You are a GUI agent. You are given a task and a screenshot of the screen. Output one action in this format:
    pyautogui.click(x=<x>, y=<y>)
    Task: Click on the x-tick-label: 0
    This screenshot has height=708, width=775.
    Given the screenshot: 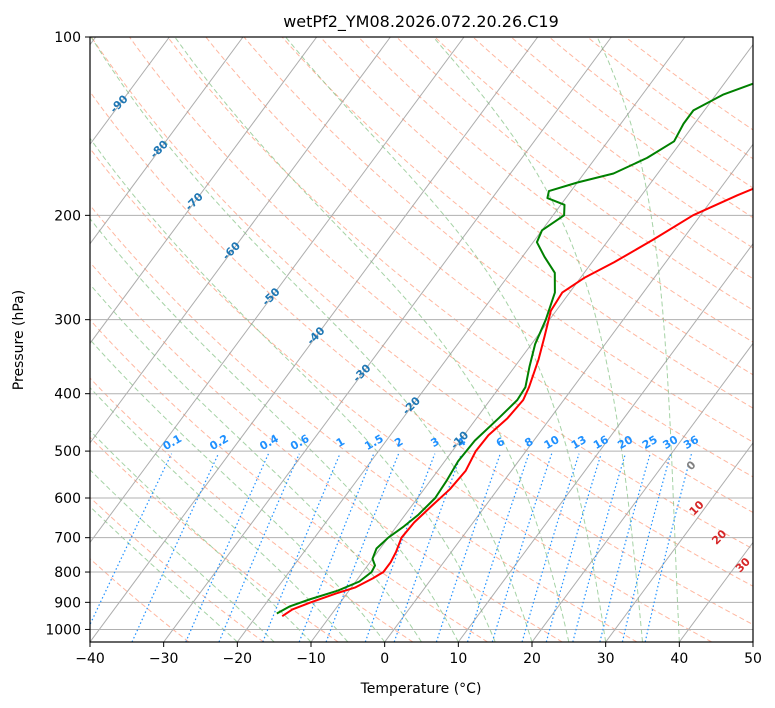 What is the action you would take?
    pyautogui.click(x=384, y=659)
    